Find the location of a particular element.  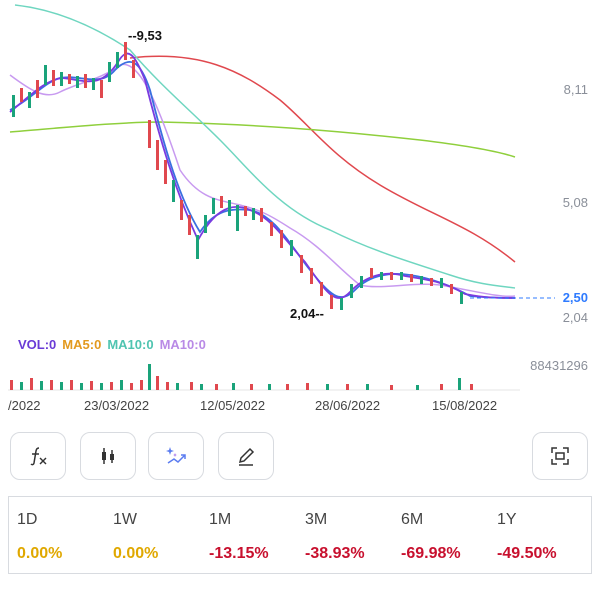

indicator-button is located at coordinates (38, 456).